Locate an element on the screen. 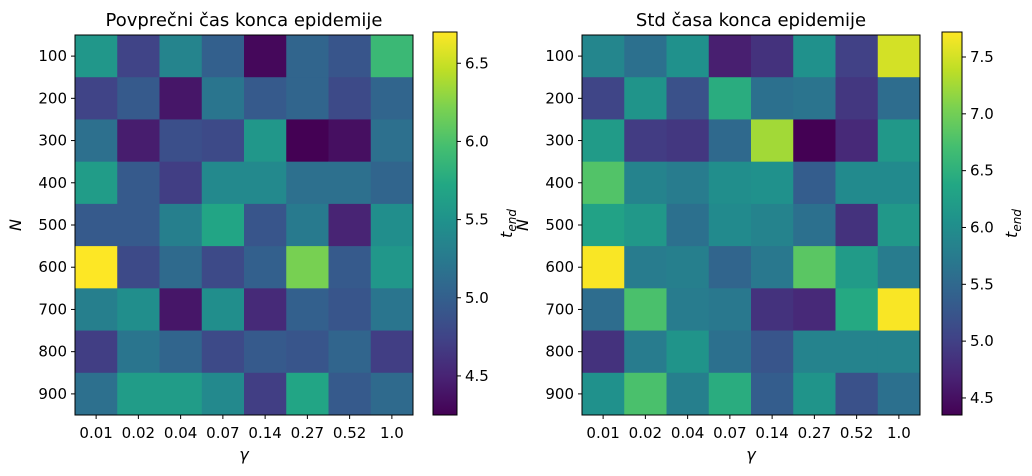  y-tick-label: 300 is located at coordinates (52, 141).